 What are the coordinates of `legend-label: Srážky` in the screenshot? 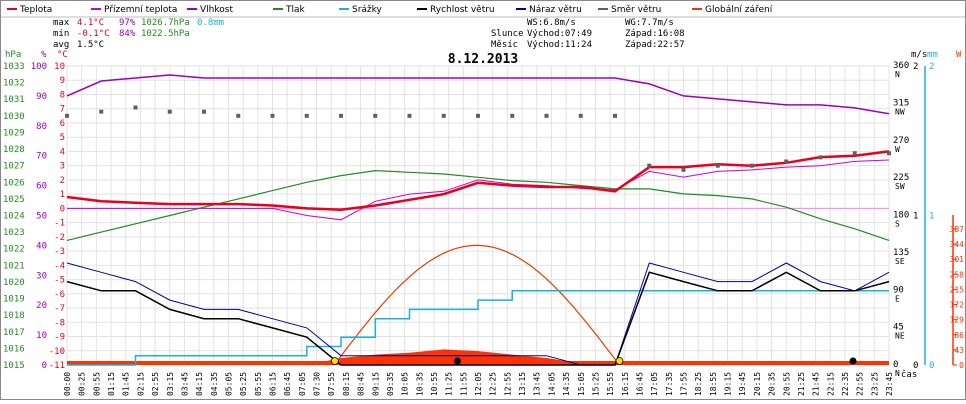 It's located at (367, 10).